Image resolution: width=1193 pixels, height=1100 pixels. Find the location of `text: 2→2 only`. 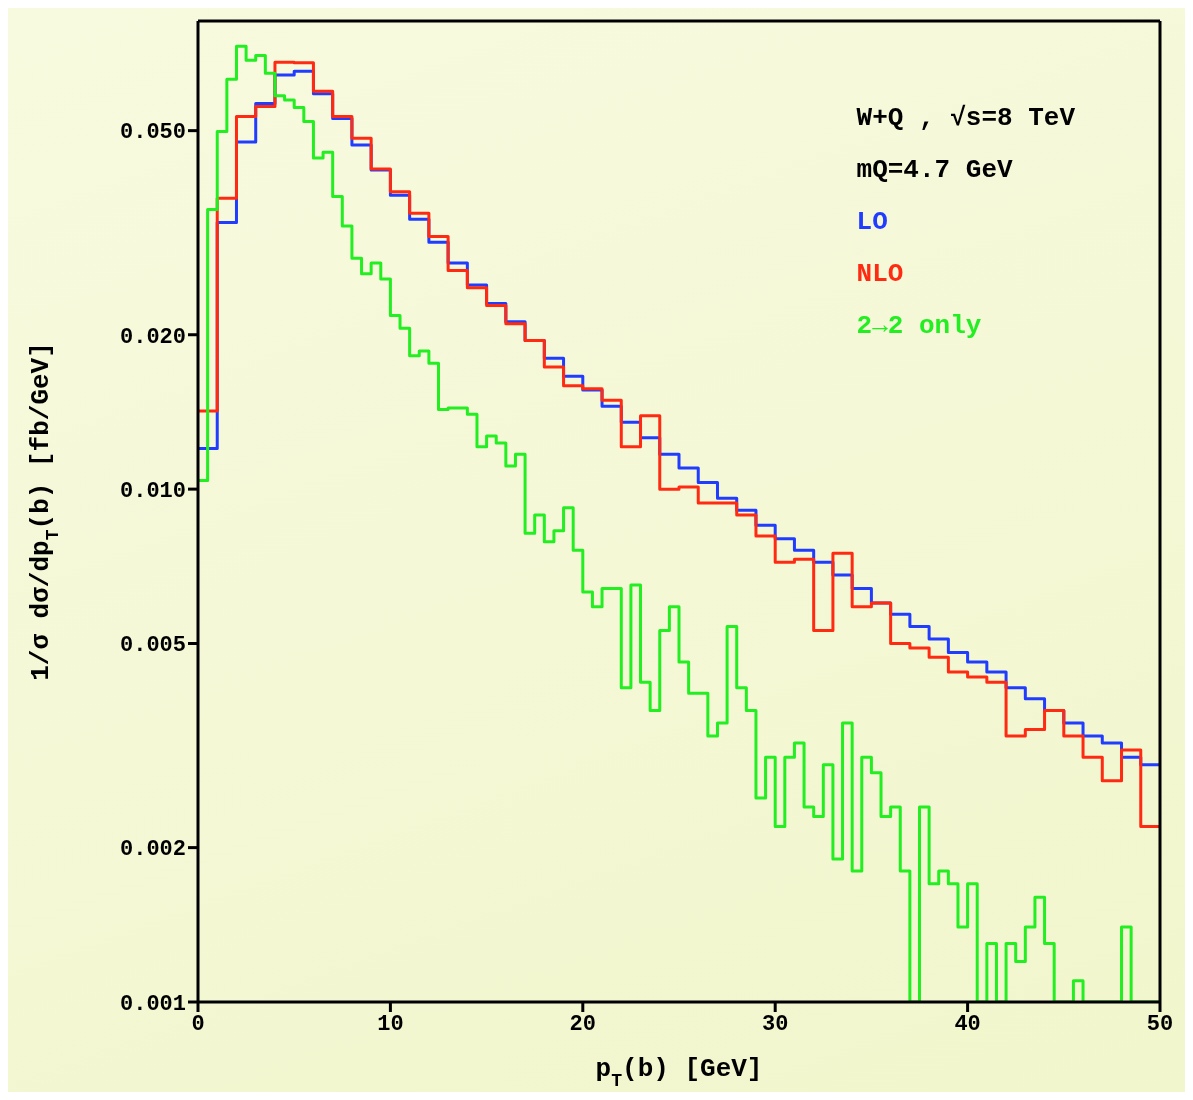

text: 2→2 only is located at coordinates (919, 326).